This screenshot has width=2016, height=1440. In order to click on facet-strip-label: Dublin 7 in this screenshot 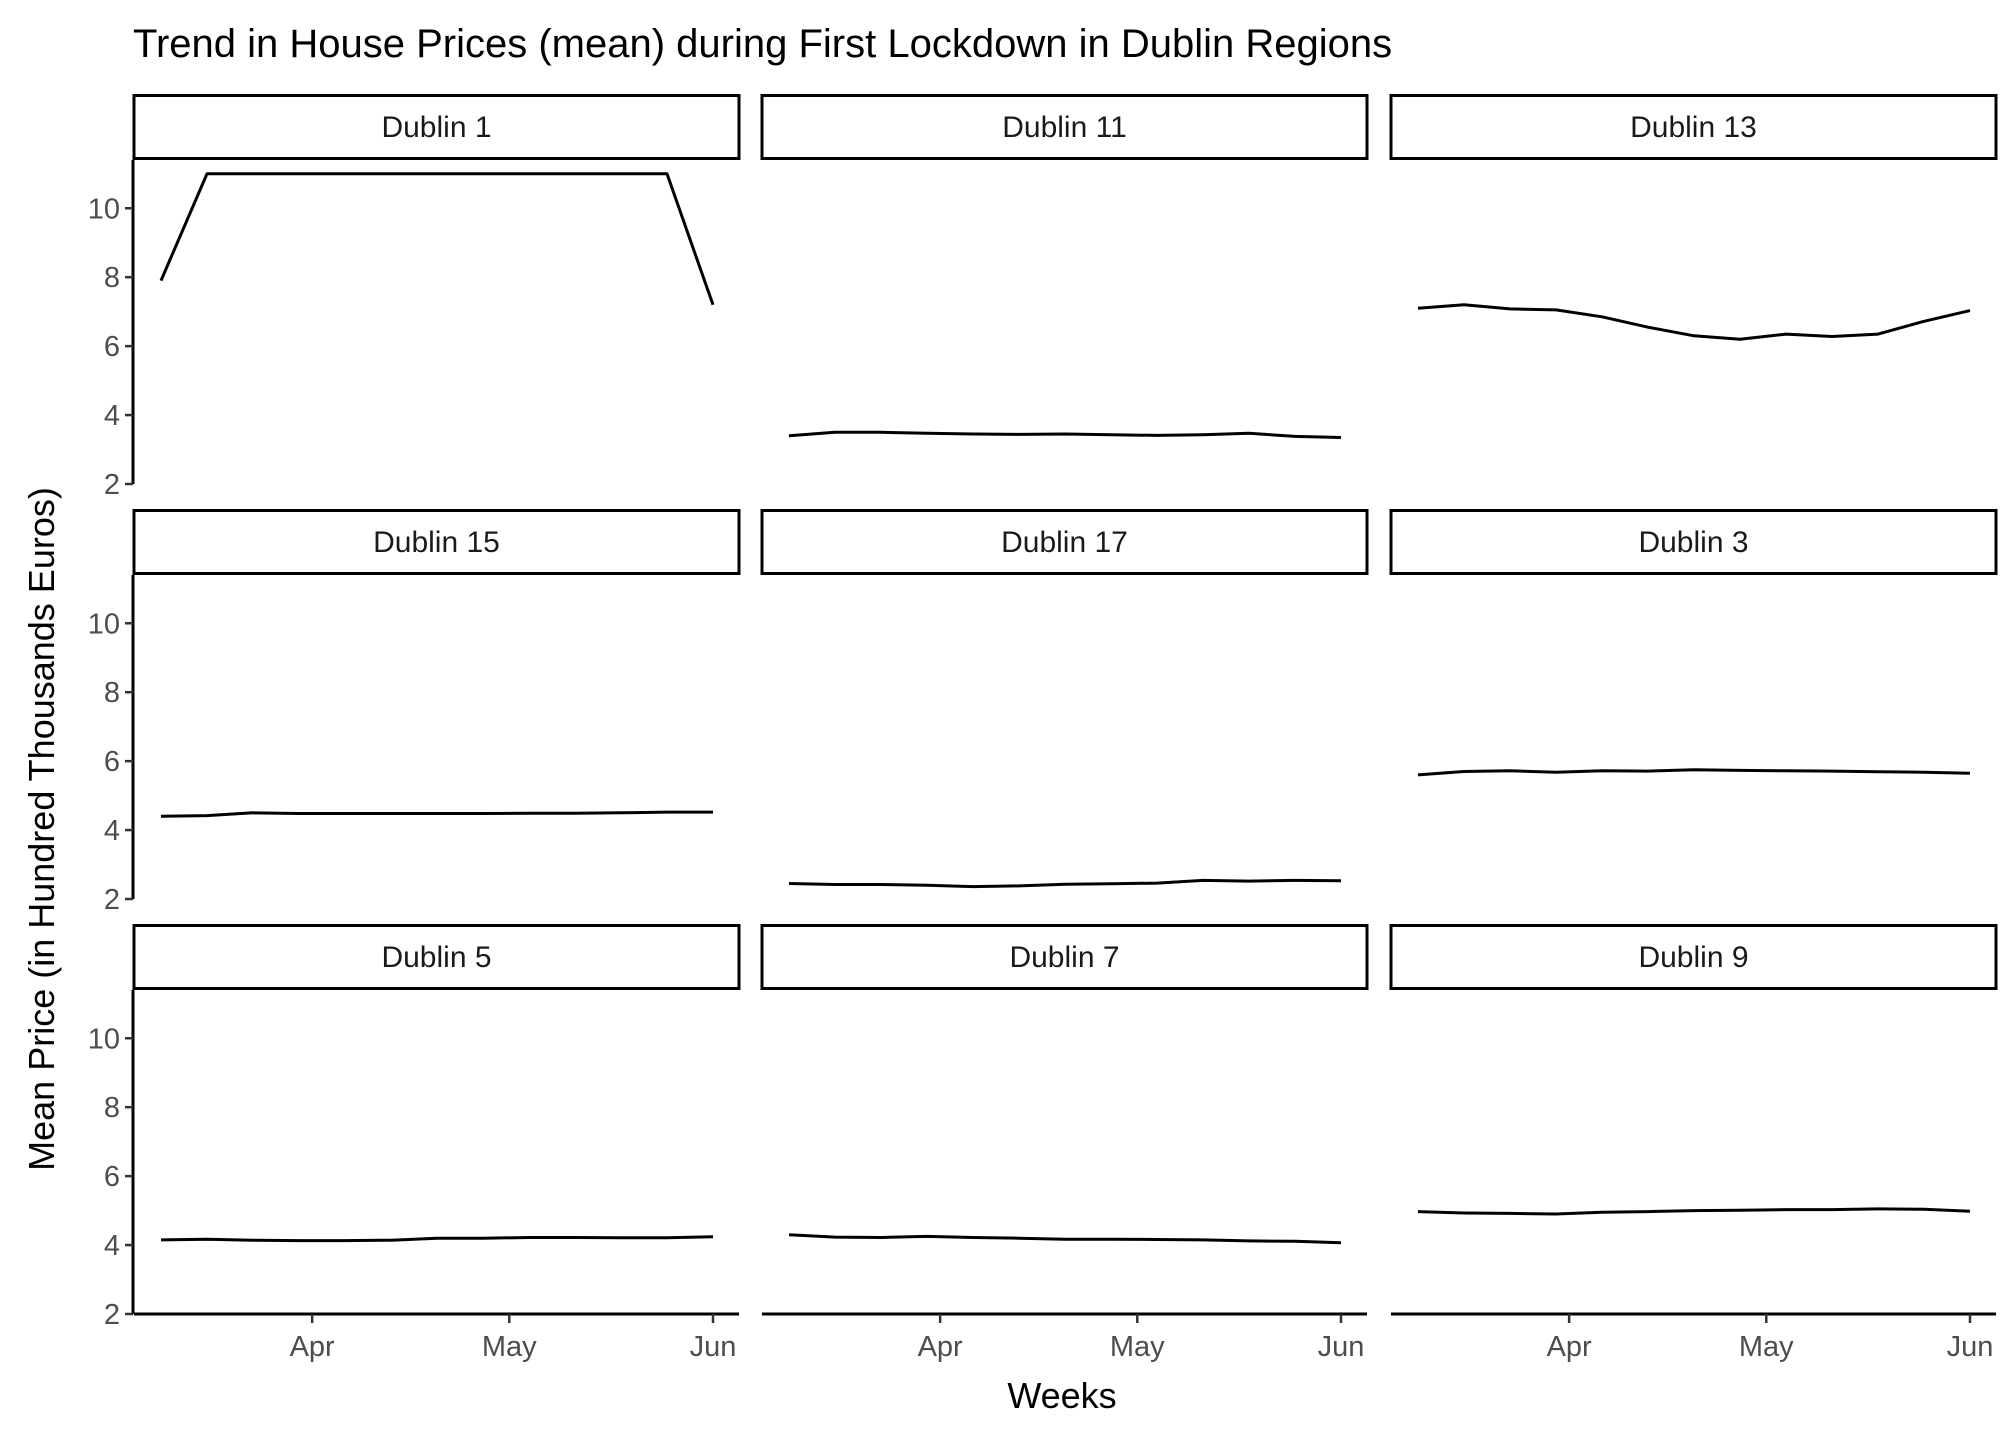, I will do `click(1064, 957)`.